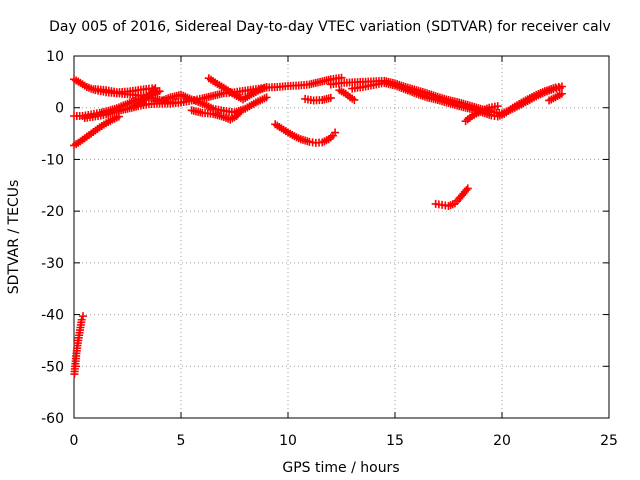  Describe the element at coordinates (609, 441) in the screenshot. I see `x-tick-label: 25` at that location.